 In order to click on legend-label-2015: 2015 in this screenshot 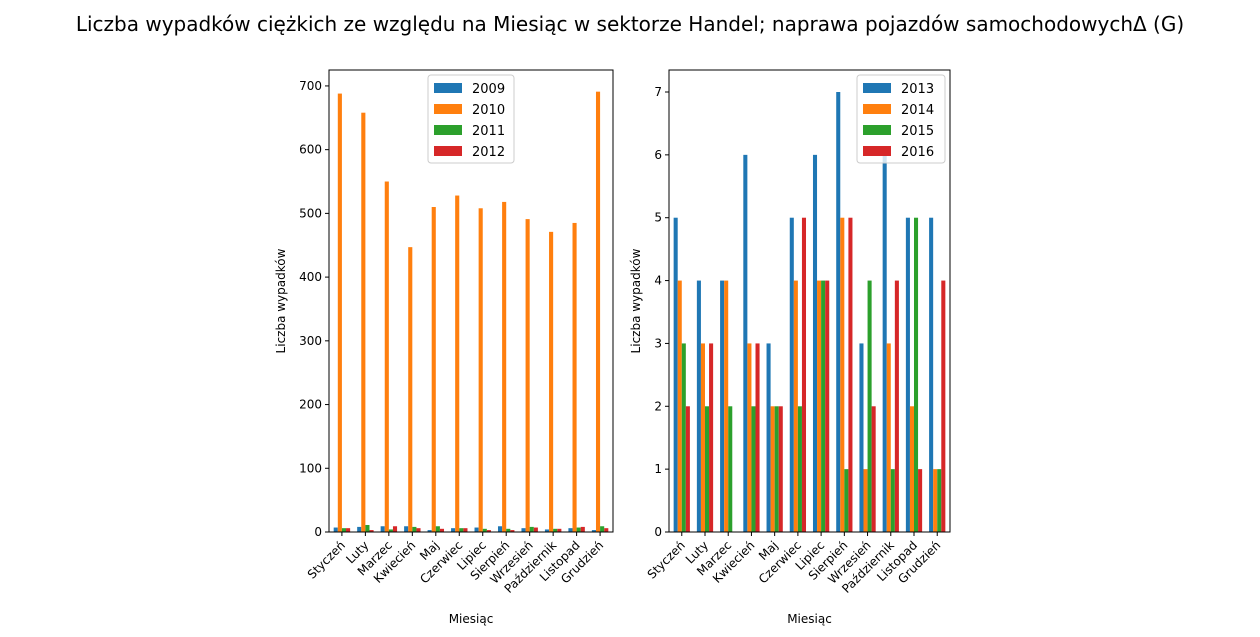, I will do `click(917, 131)`.